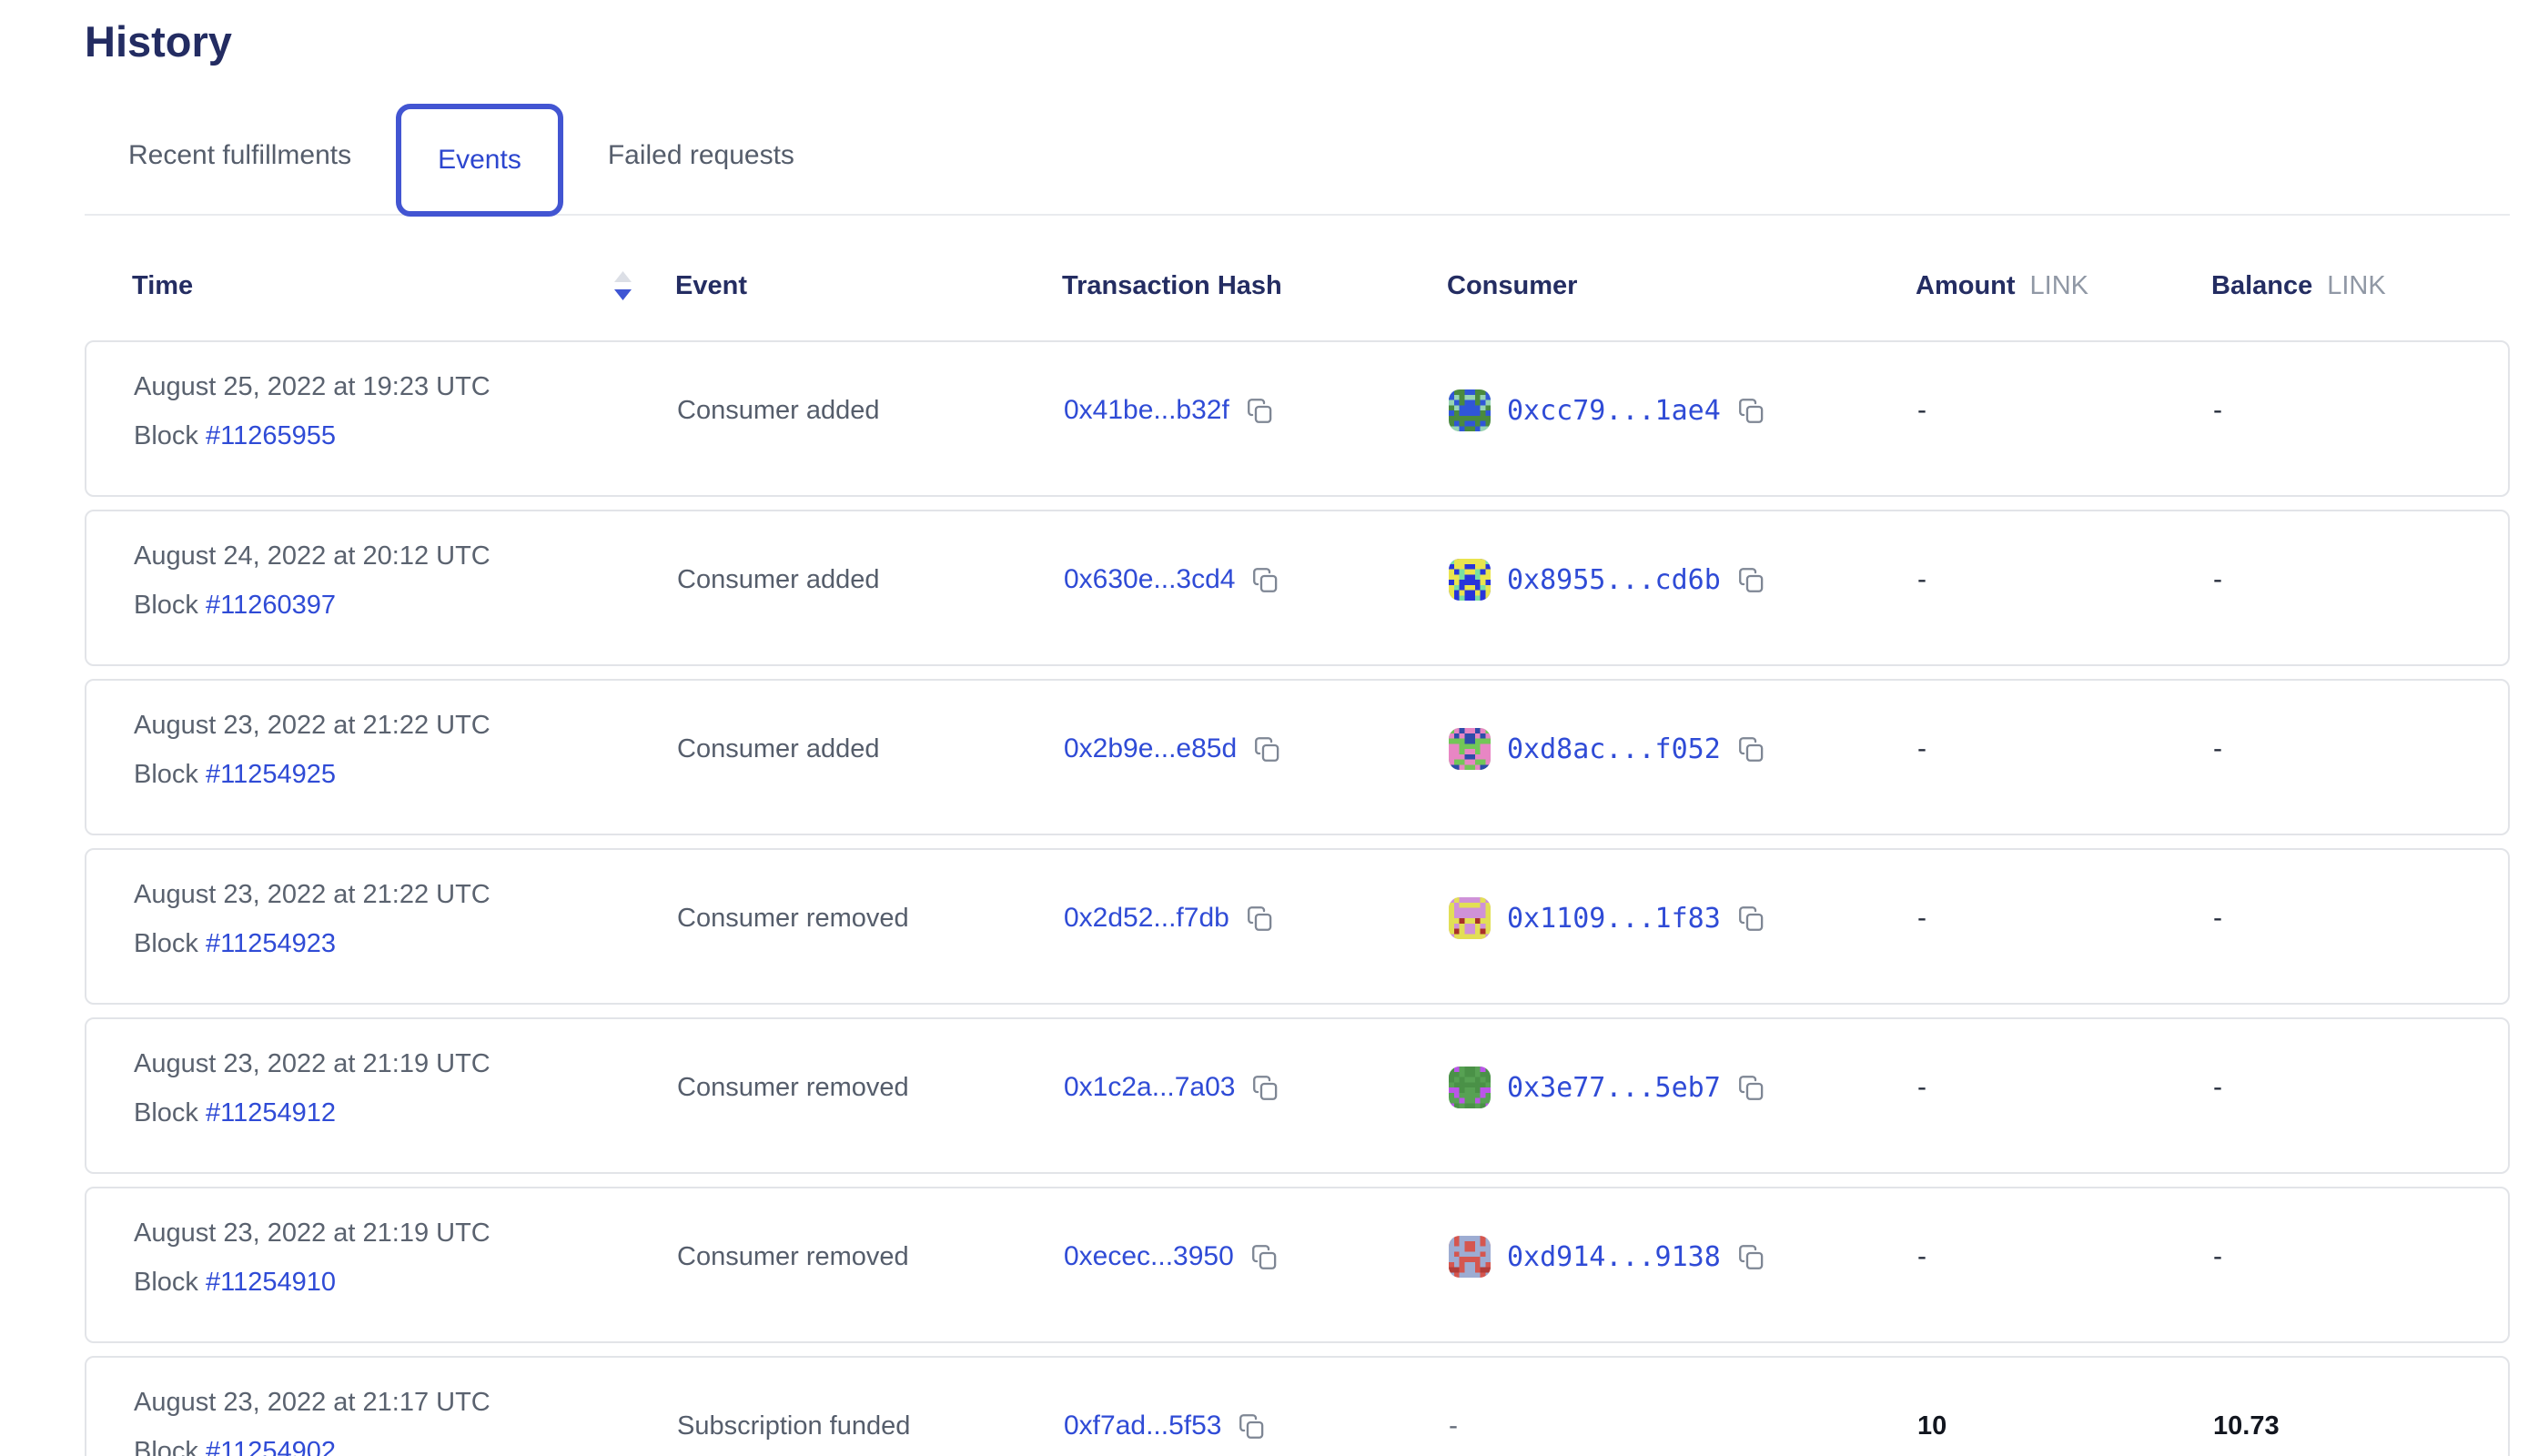 Image resolution: width=2528 pixels, height=1456 pixels. I want to click on consumer-address-link: 0x8955...cd6b, so click(1614, 580).